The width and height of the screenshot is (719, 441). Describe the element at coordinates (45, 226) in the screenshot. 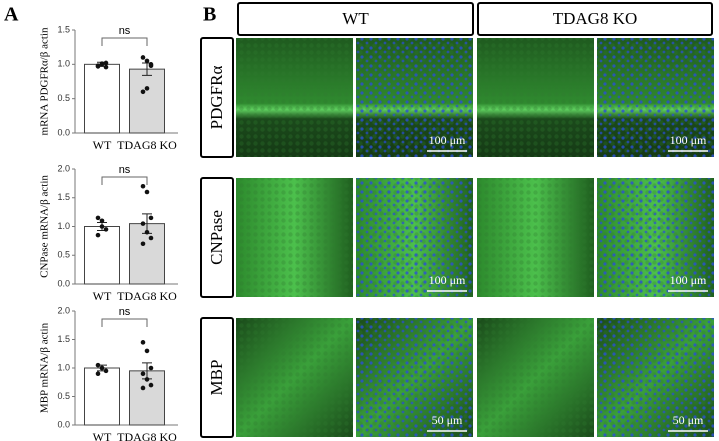

I see `y-axis-label: CNPase mRNA/β actin` at that location.